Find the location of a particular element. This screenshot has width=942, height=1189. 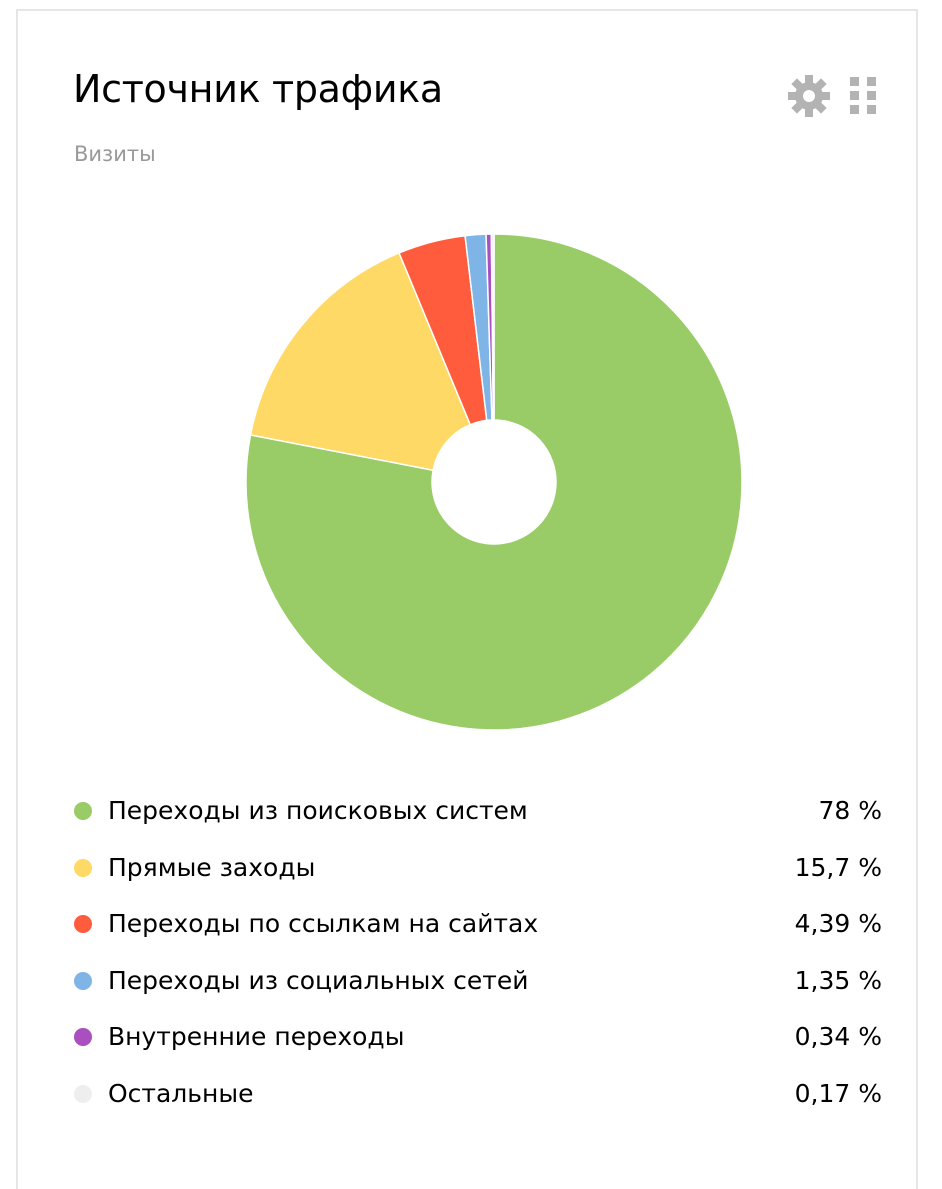

legend-item: Переходы из поисковых систем 78 % is located at coordinates (478, 811).